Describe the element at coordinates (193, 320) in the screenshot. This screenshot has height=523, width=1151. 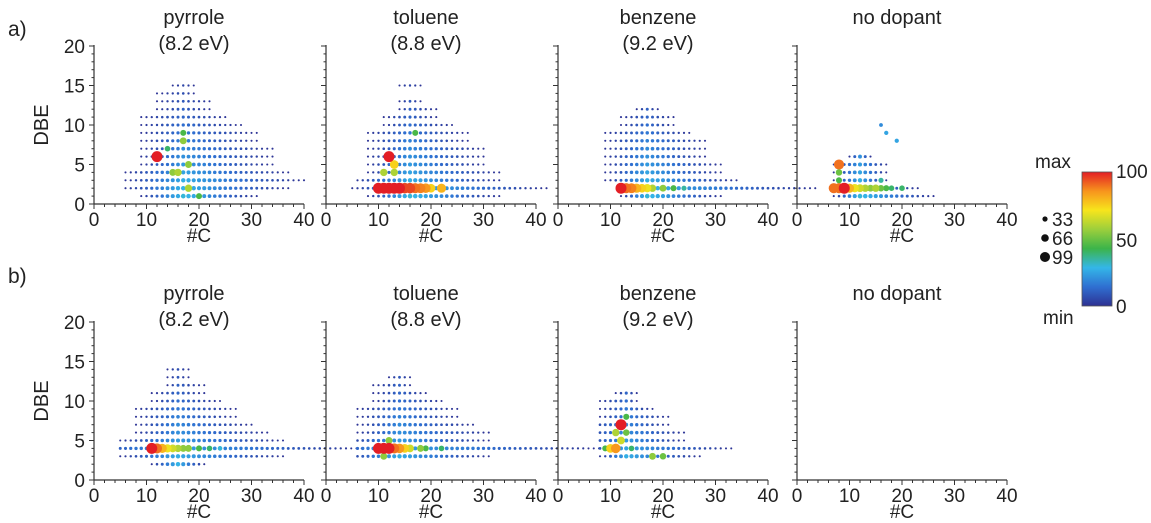
I see `panel-subtitle: (8.2 eV)` at that location.